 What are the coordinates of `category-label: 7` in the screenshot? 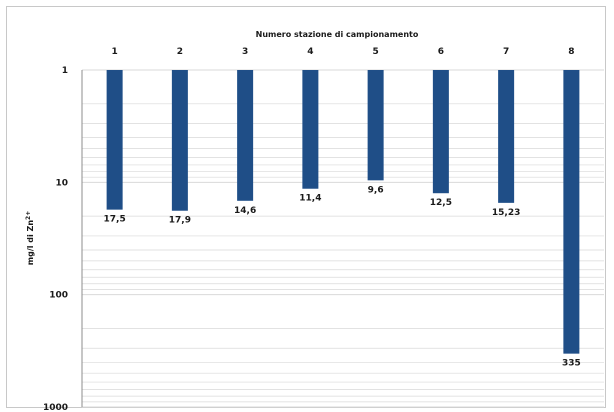 It's located at (506, 52).